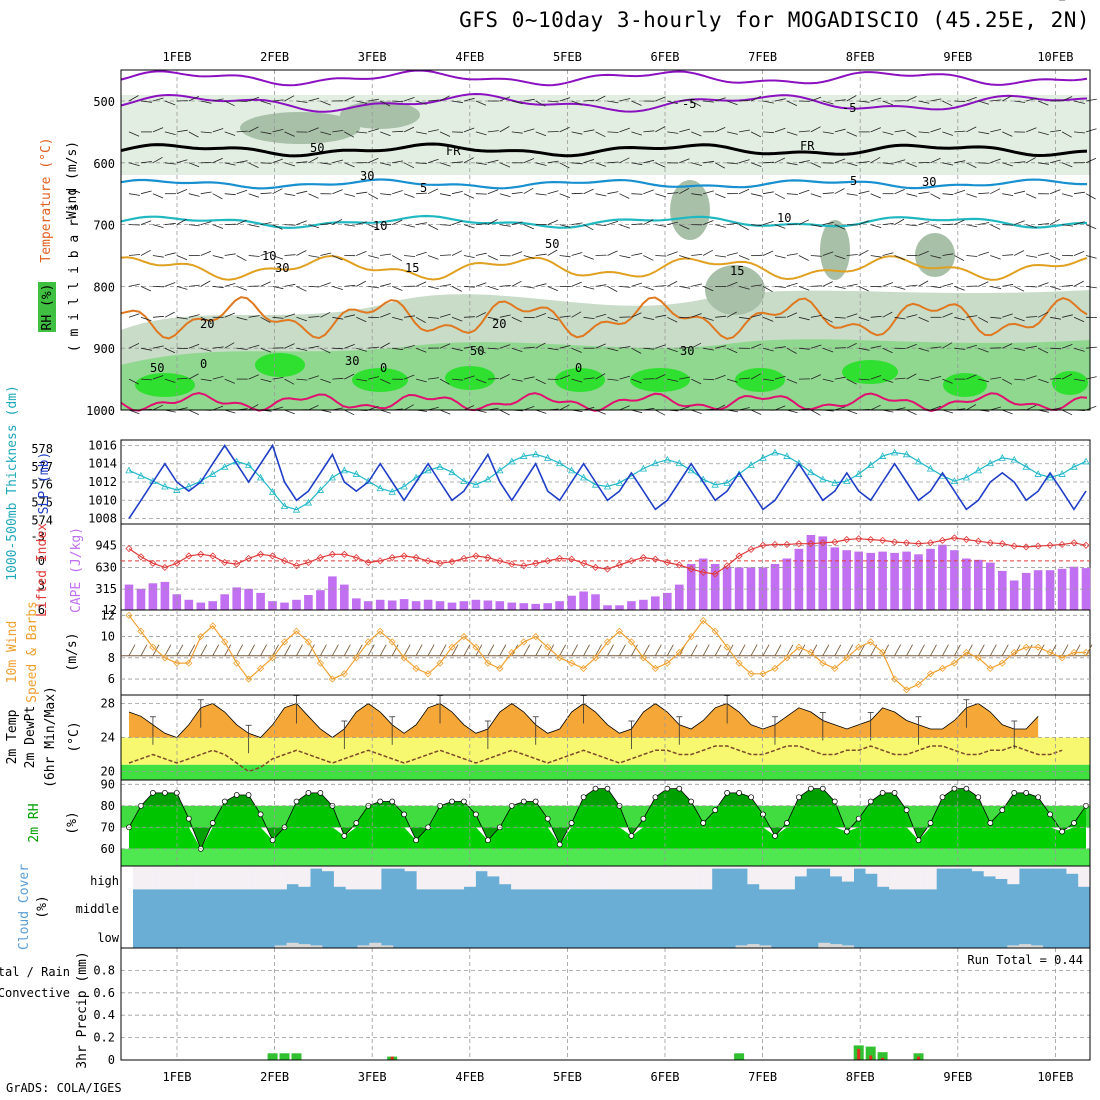 This screenshot has height=1100, width=1100. What do you see at coordinates (47, 307) in the screenshot?
I see `label-rh-swatch` at bounding box center [47, 307].